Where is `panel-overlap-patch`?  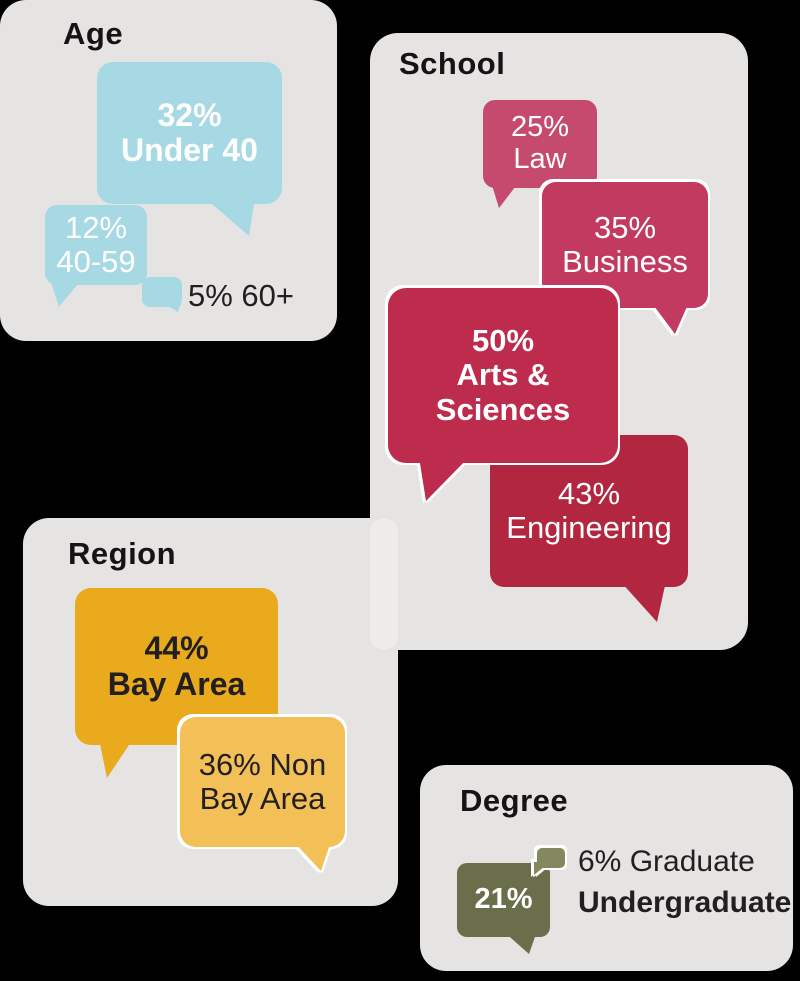
panel-overlap-patch is located at coordinates (384, 584).